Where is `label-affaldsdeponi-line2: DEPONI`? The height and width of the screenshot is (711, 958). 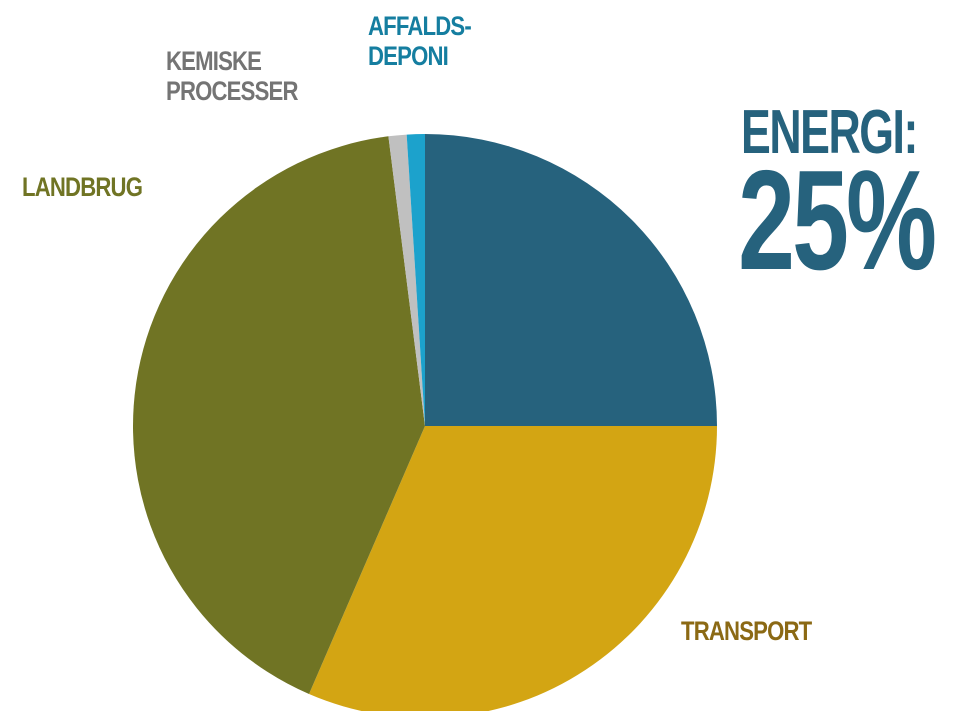 label-affaldsdeponi-line2: DEPONI is located at coordinates (408, 56).